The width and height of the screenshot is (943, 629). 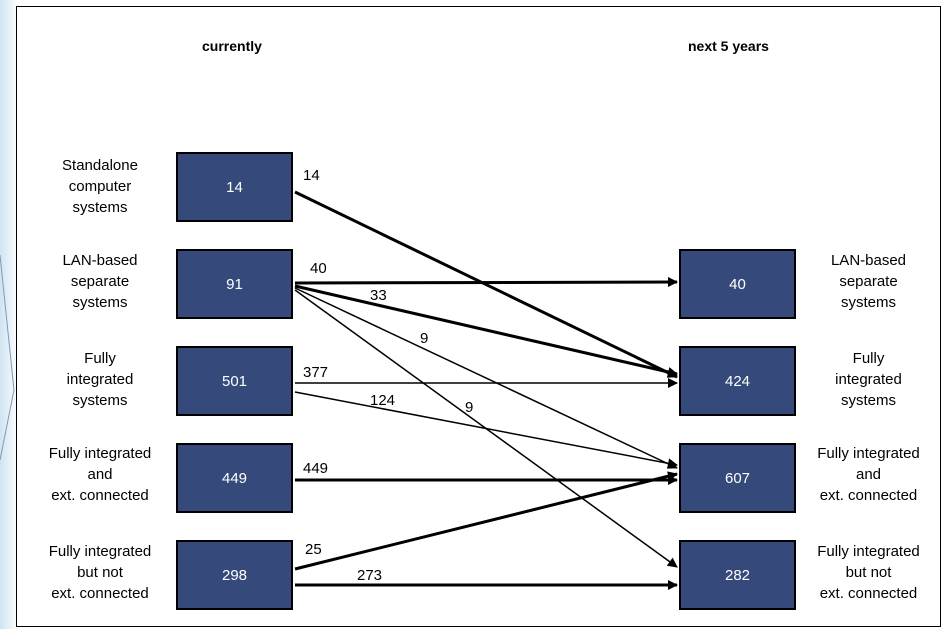 What do you see at coordinates (737, 478) in the screenshot?
I see `future-box-ext-connected: 607` at bounding box center [737, 478].